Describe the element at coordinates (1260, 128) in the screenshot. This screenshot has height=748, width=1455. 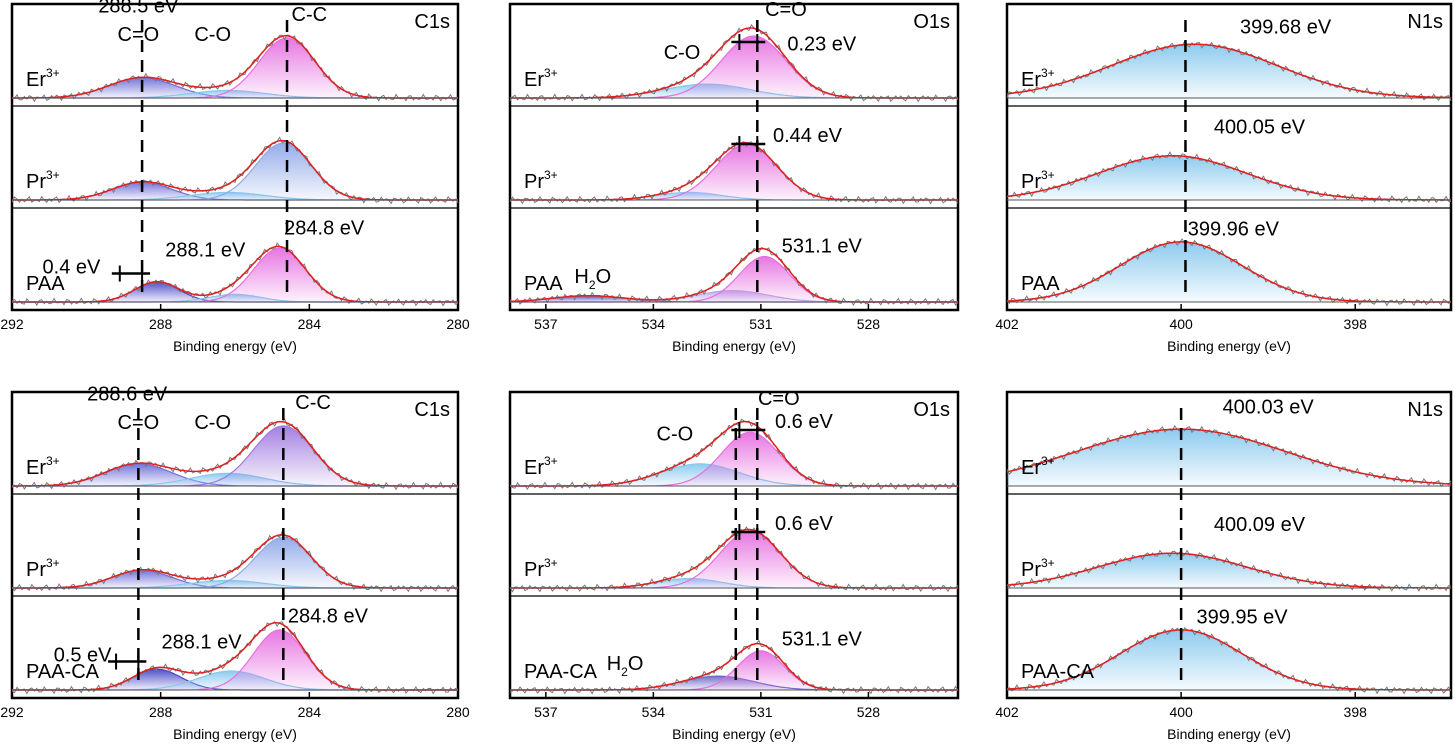
I see `peak-annotation: 400.05 eV` at that location.